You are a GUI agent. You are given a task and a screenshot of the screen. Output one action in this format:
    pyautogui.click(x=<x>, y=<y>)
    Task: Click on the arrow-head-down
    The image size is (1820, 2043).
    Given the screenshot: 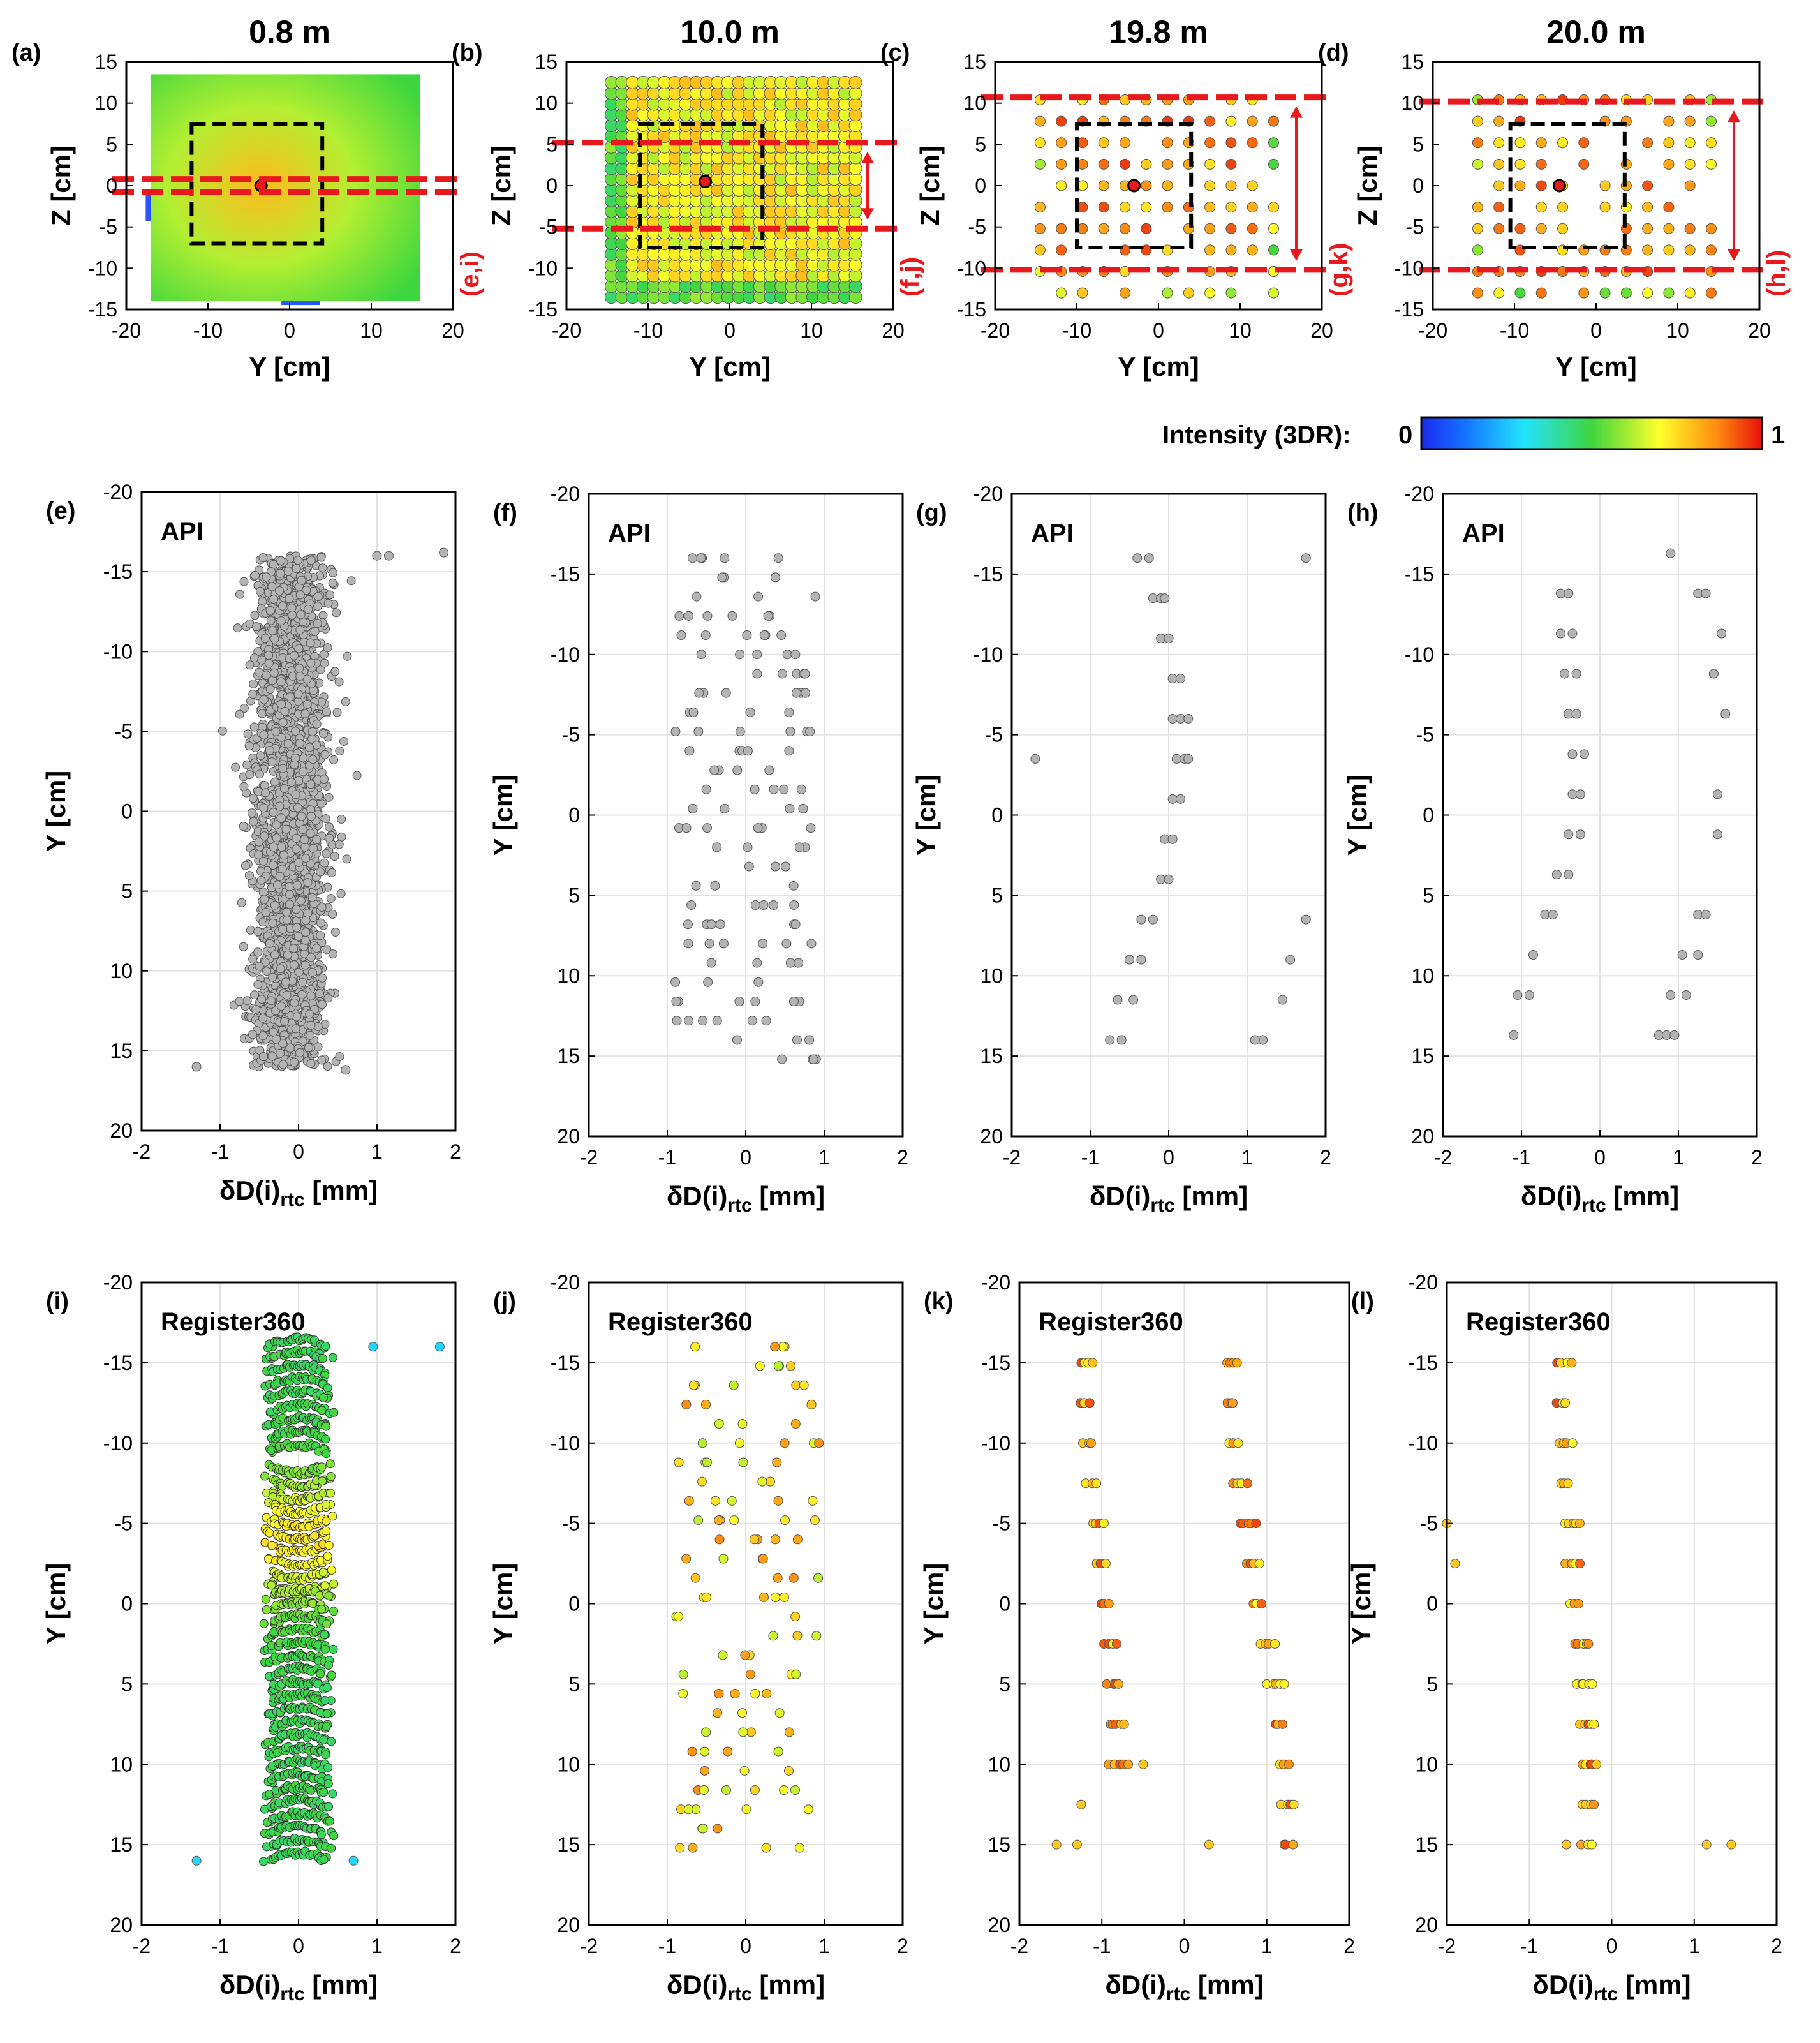 What is the action you would take?
    pyautogui.click(x=1296, y=255)
    